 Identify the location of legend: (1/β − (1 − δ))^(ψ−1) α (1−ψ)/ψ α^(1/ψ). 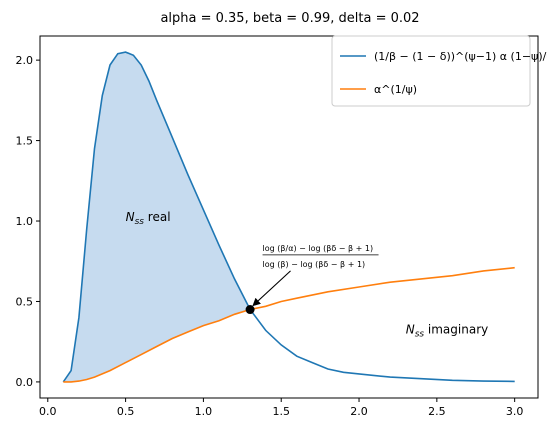
(439, 71).